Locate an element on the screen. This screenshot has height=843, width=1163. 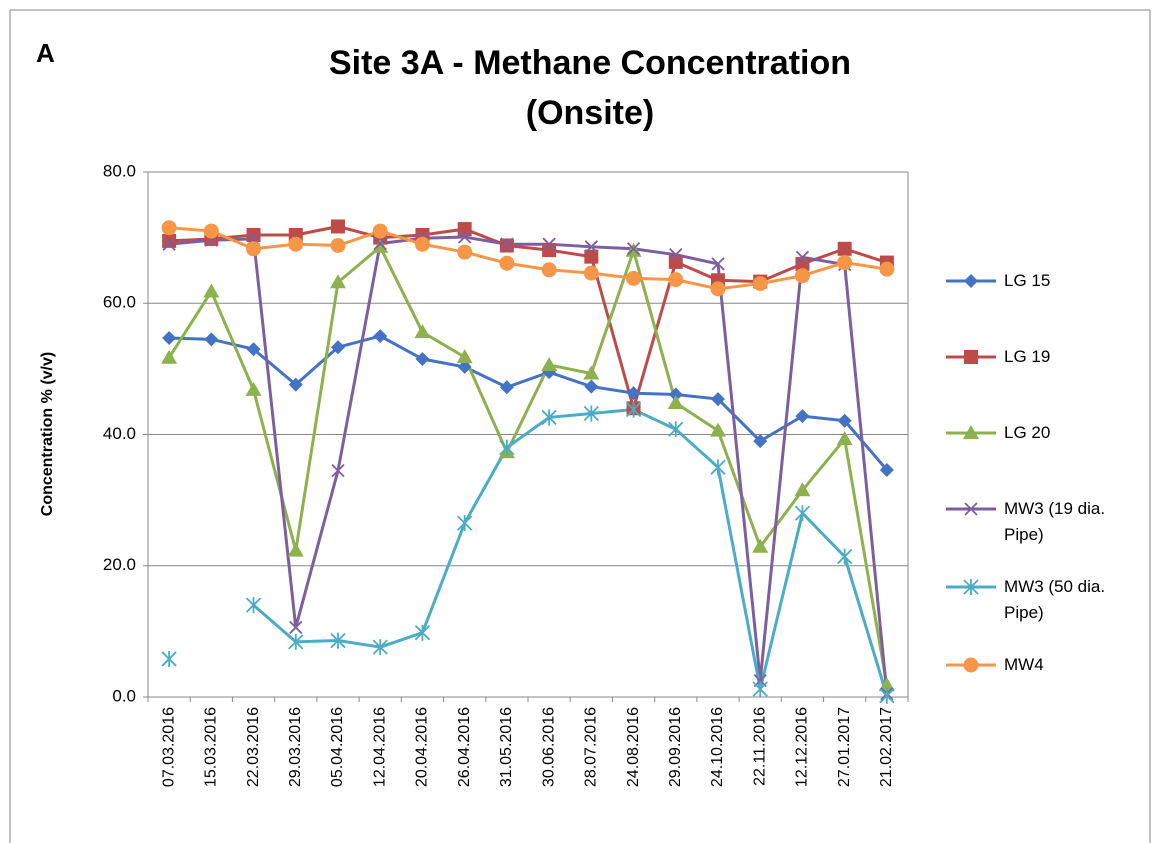
x-tick-label: 29.03.2016 is located at coordinates (295, 747).